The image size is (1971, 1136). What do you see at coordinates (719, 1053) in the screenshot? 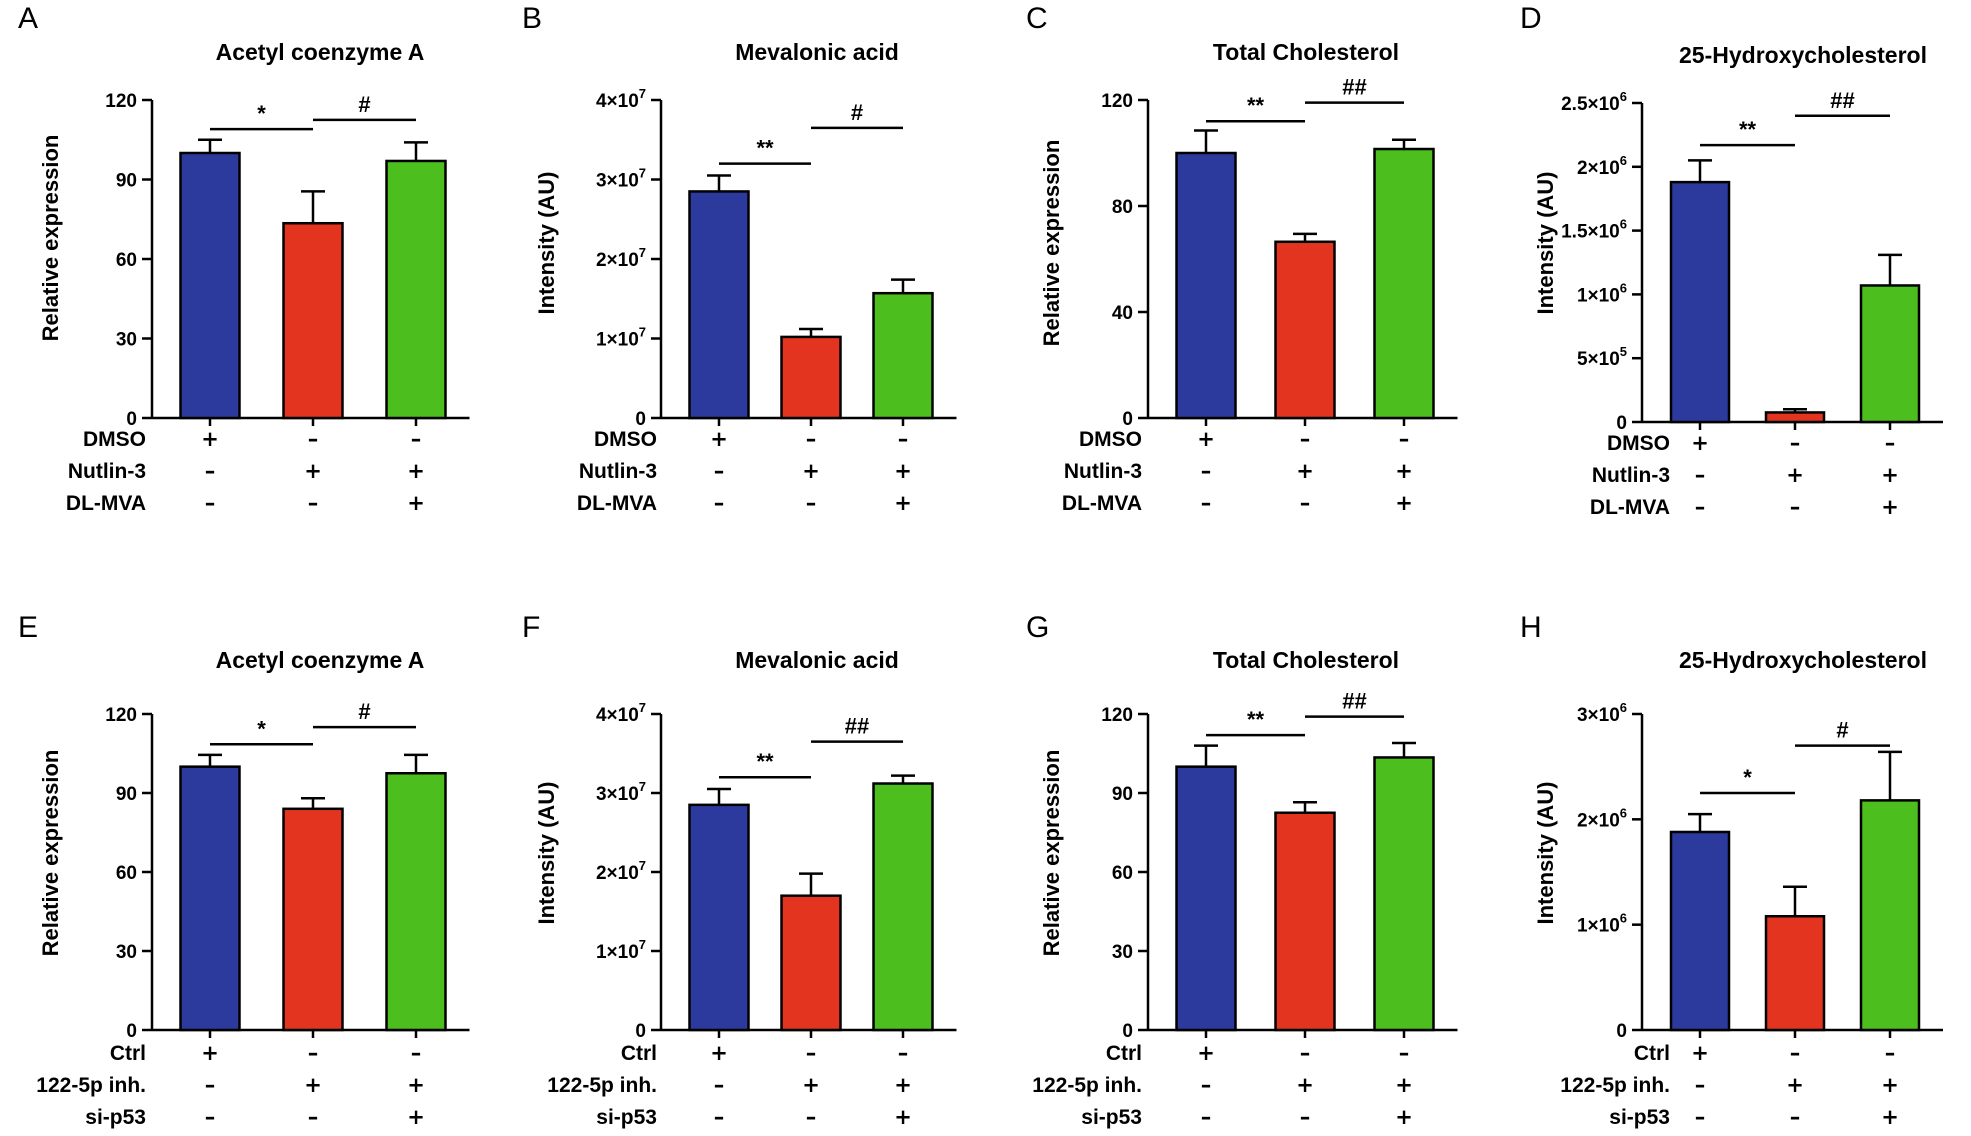
I see `condition-sign-f-0-0: +` at bounding box center [719, 1053].